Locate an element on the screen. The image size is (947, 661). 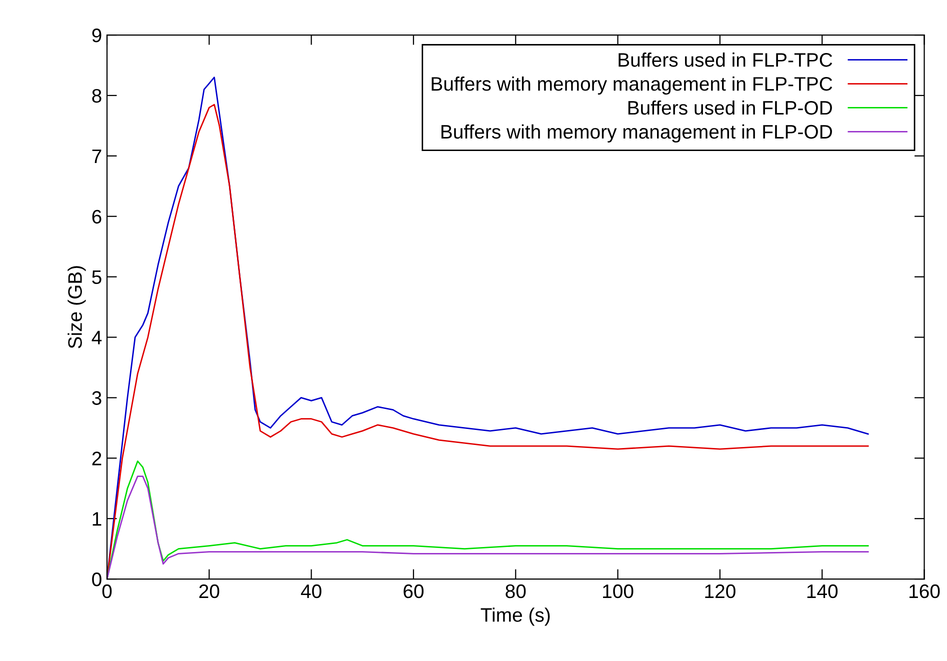
x-tick-label: 60 is located at coordinates (414, 591).